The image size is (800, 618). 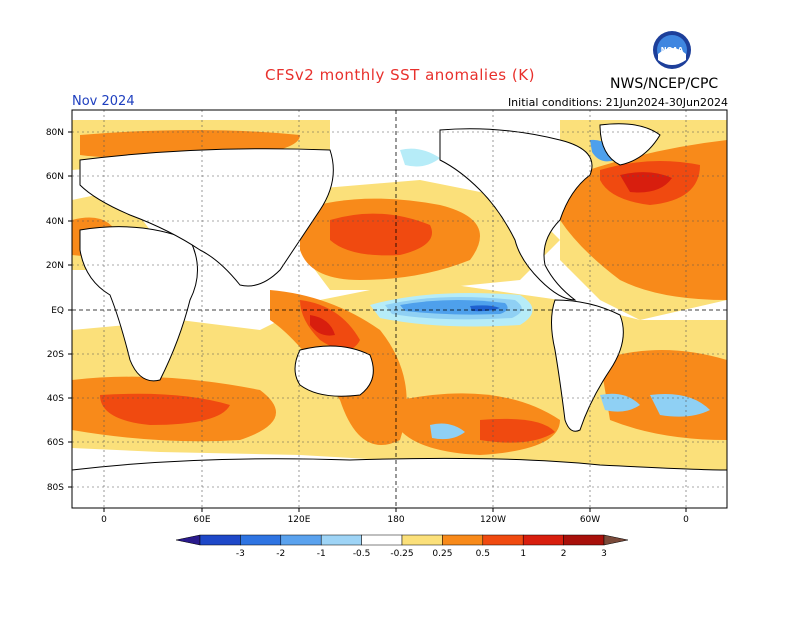 What do you see at coordinates (55, 488) in the screenshot?
I see `lat-label: 80S` at bounding box center [55, 488].